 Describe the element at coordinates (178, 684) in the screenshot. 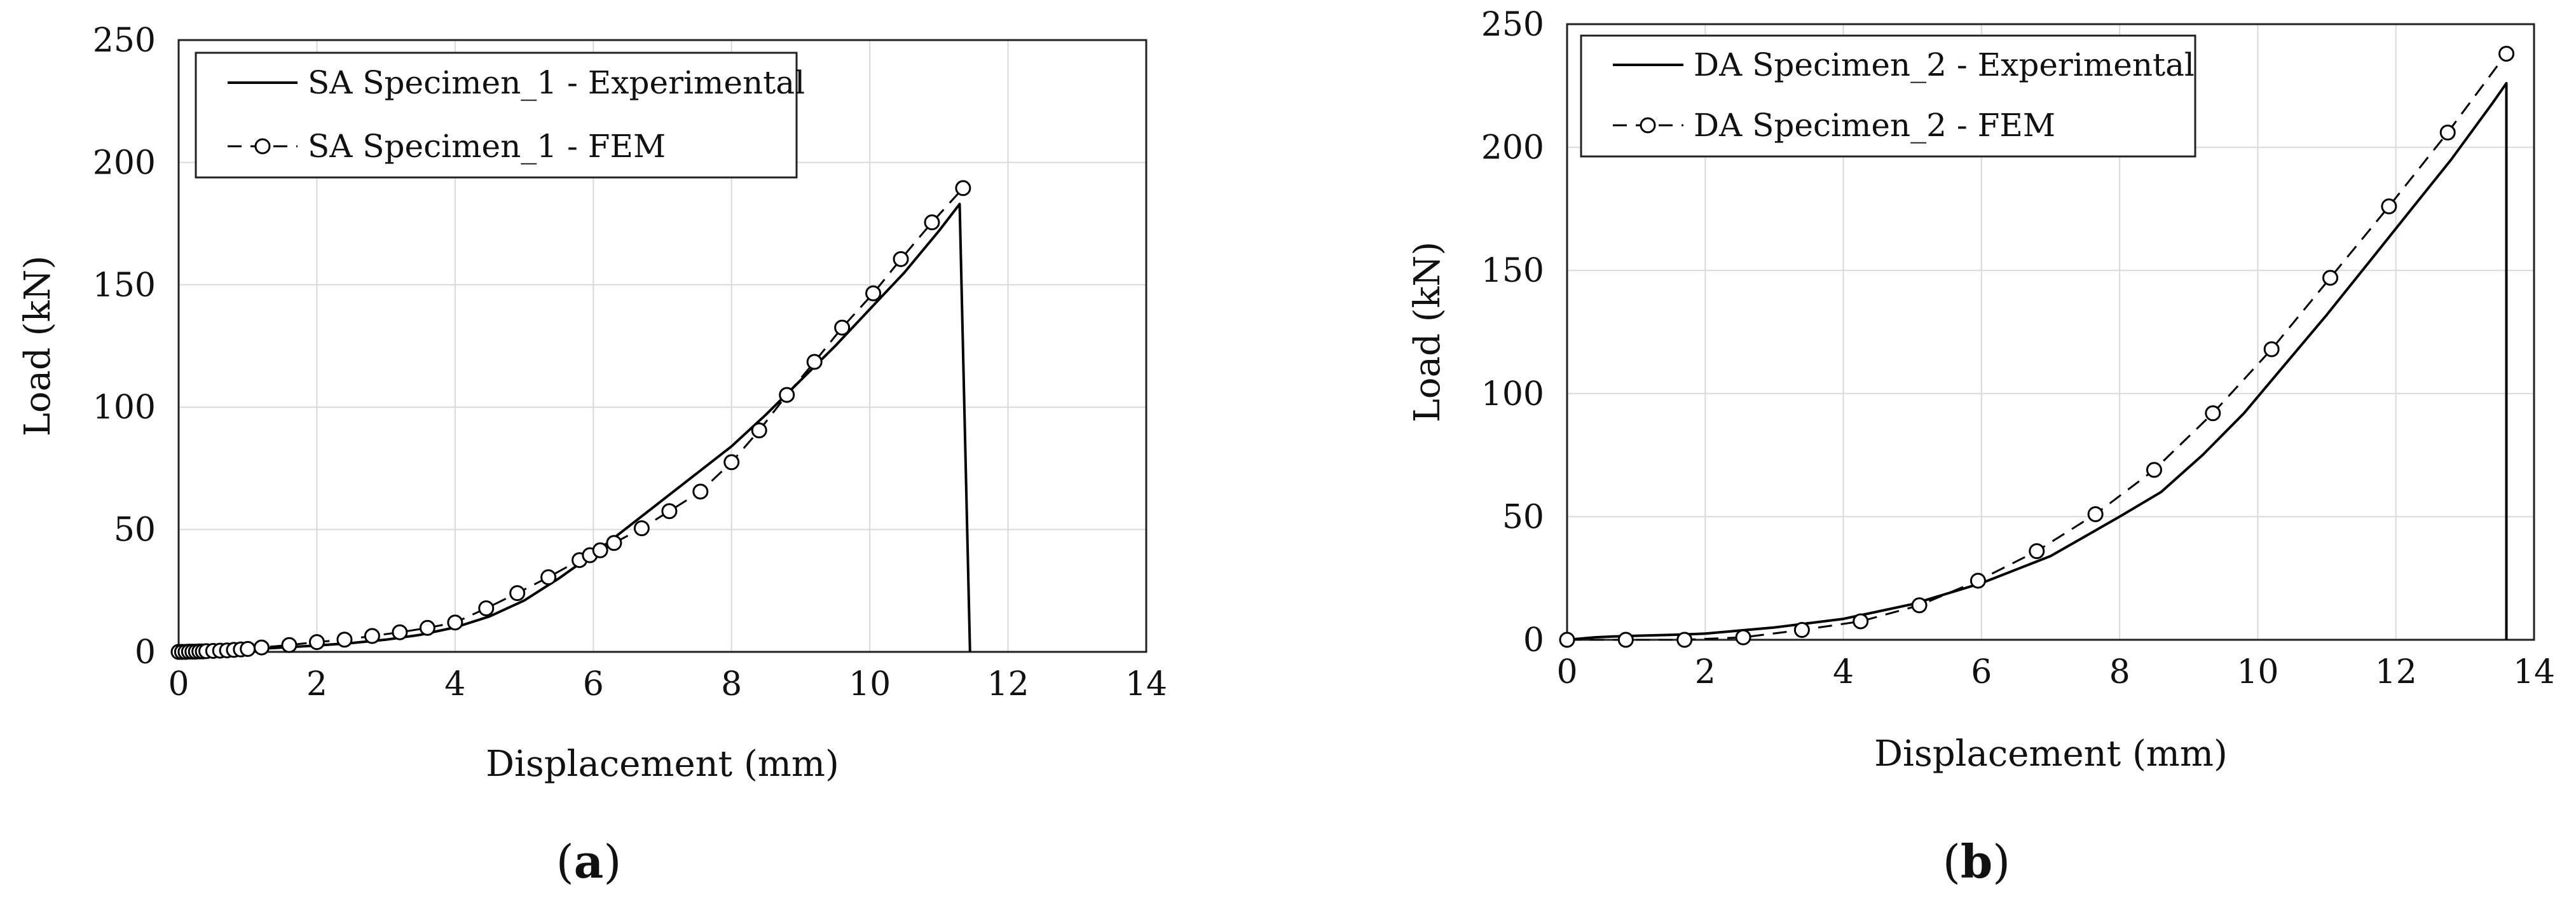

I see `x-tick-label-a-0: 0` at that location.